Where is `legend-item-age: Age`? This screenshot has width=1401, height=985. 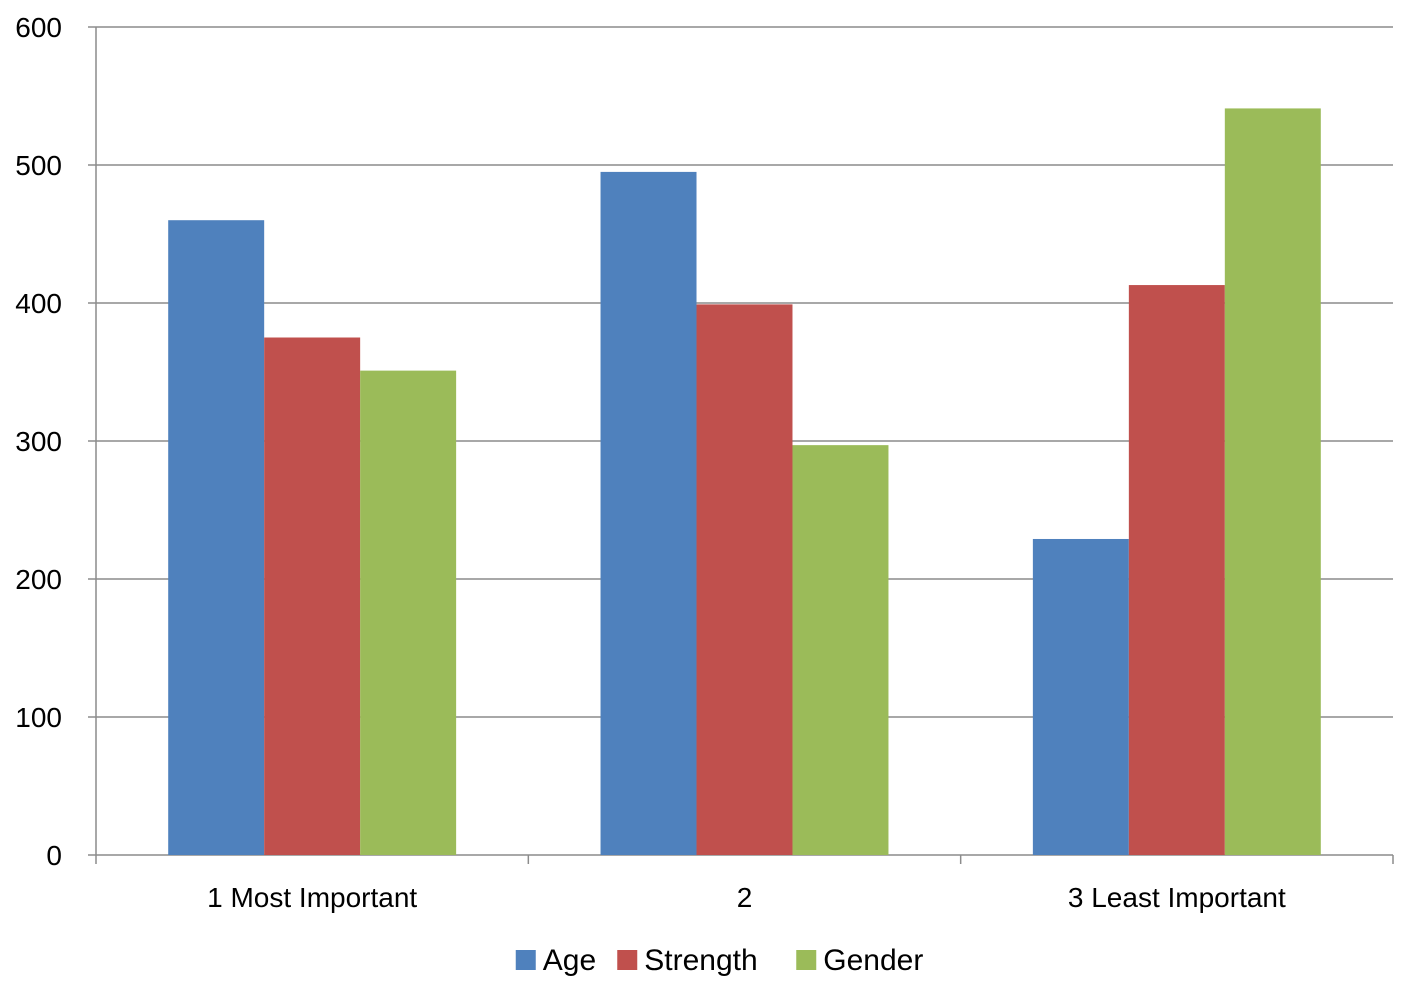
legend-item-age: Age is located at coordinates (555, 960).